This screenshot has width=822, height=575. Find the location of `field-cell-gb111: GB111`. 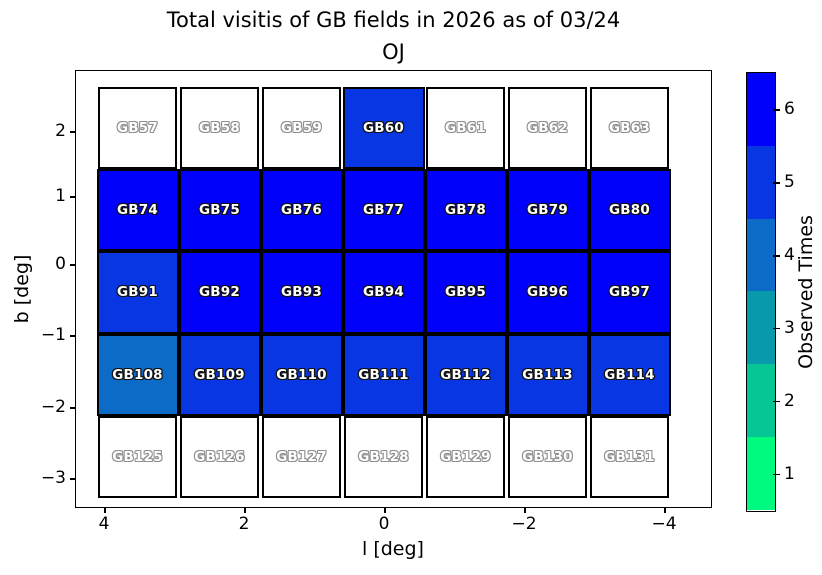

field-cell-gb111: GB111 is located at coordinates (383, 374).